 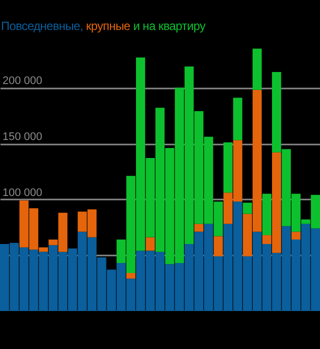 What do you see at coordinates (22, 192) in the screenshot?
I see `y-tick-label: 100 000` at bounding box center [22, 192].